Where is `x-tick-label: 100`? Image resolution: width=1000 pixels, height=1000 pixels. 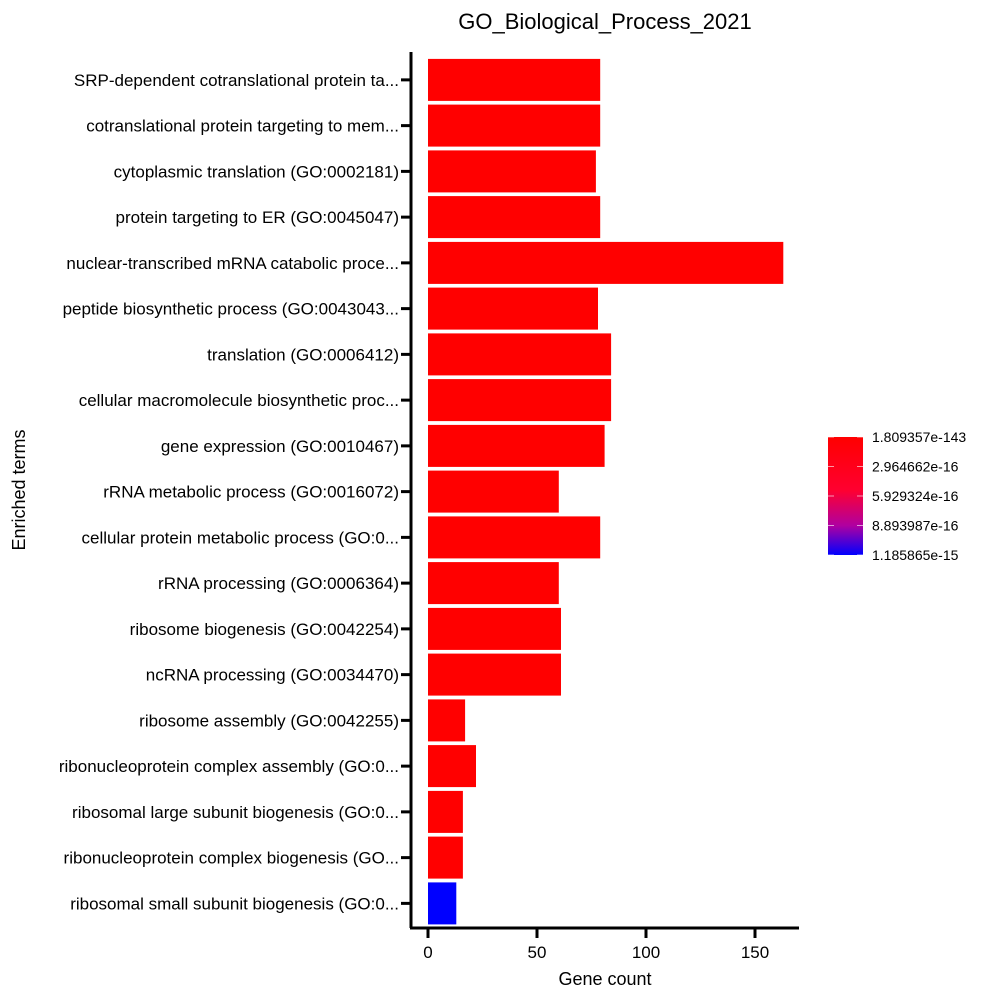
x-tick-label: 100 is located at coordinates (646, 952).